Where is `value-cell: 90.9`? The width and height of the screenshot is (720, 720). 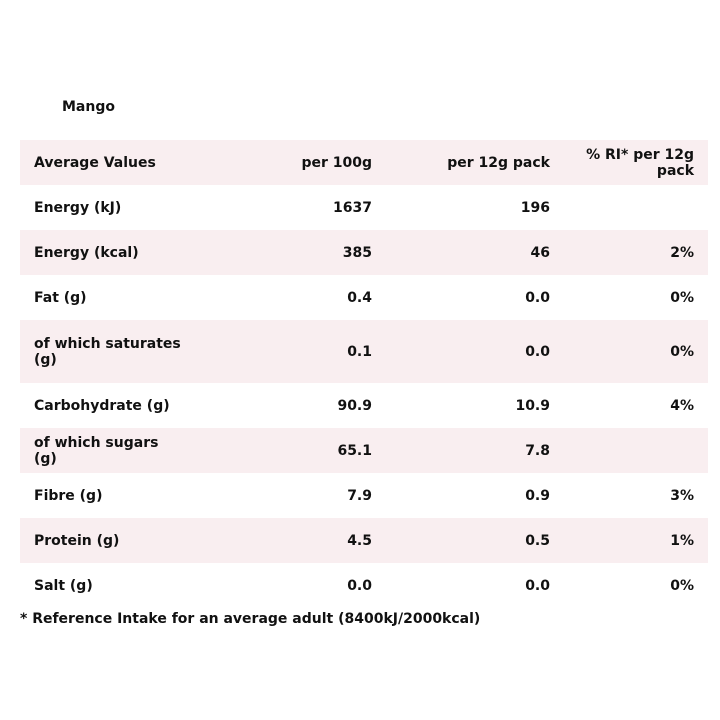
value-cell: 90.9 is located at coordinates (354, 405).